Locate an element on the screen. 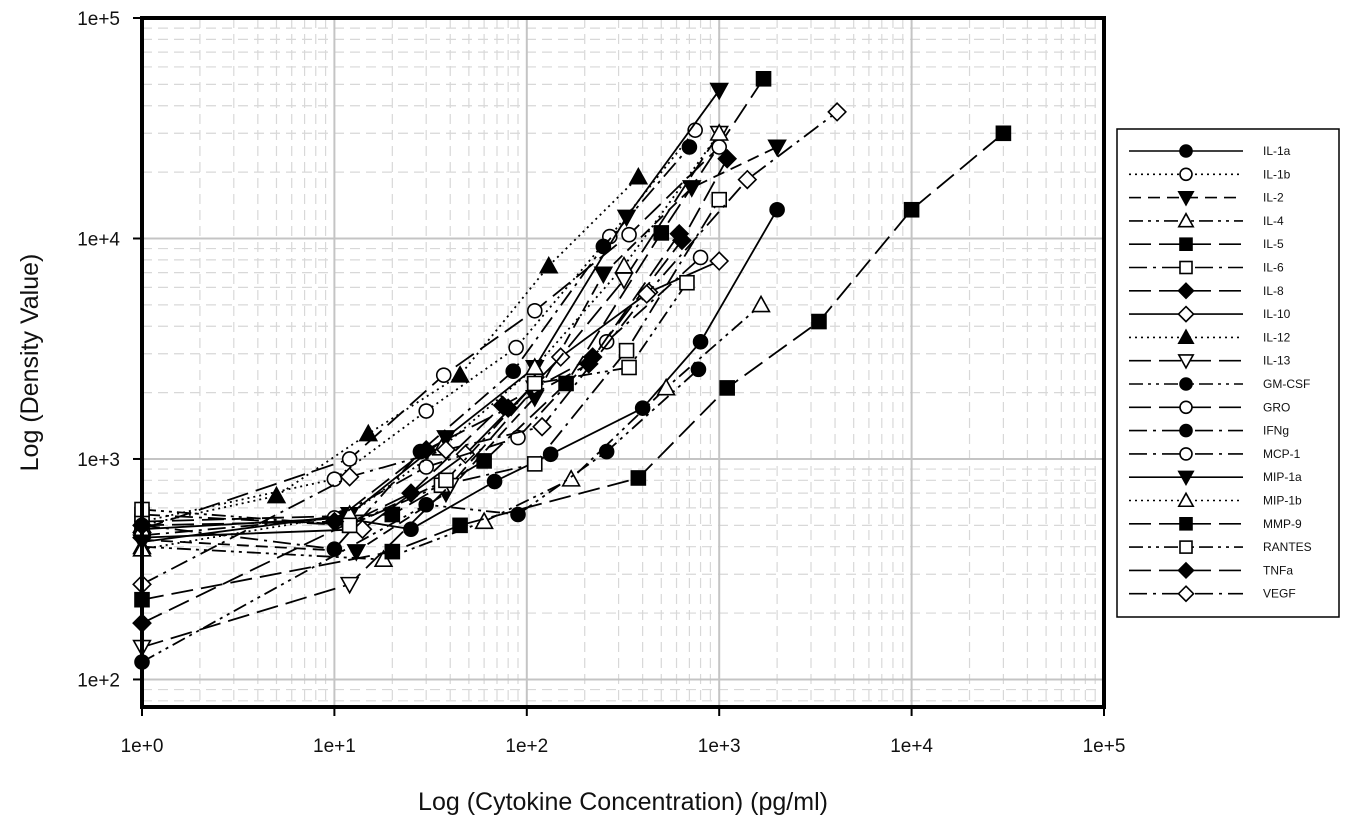 The width and height of the screenshot is (1351, 819). legend-item-rantes: RANTES is located at coordinates (1220, 547).